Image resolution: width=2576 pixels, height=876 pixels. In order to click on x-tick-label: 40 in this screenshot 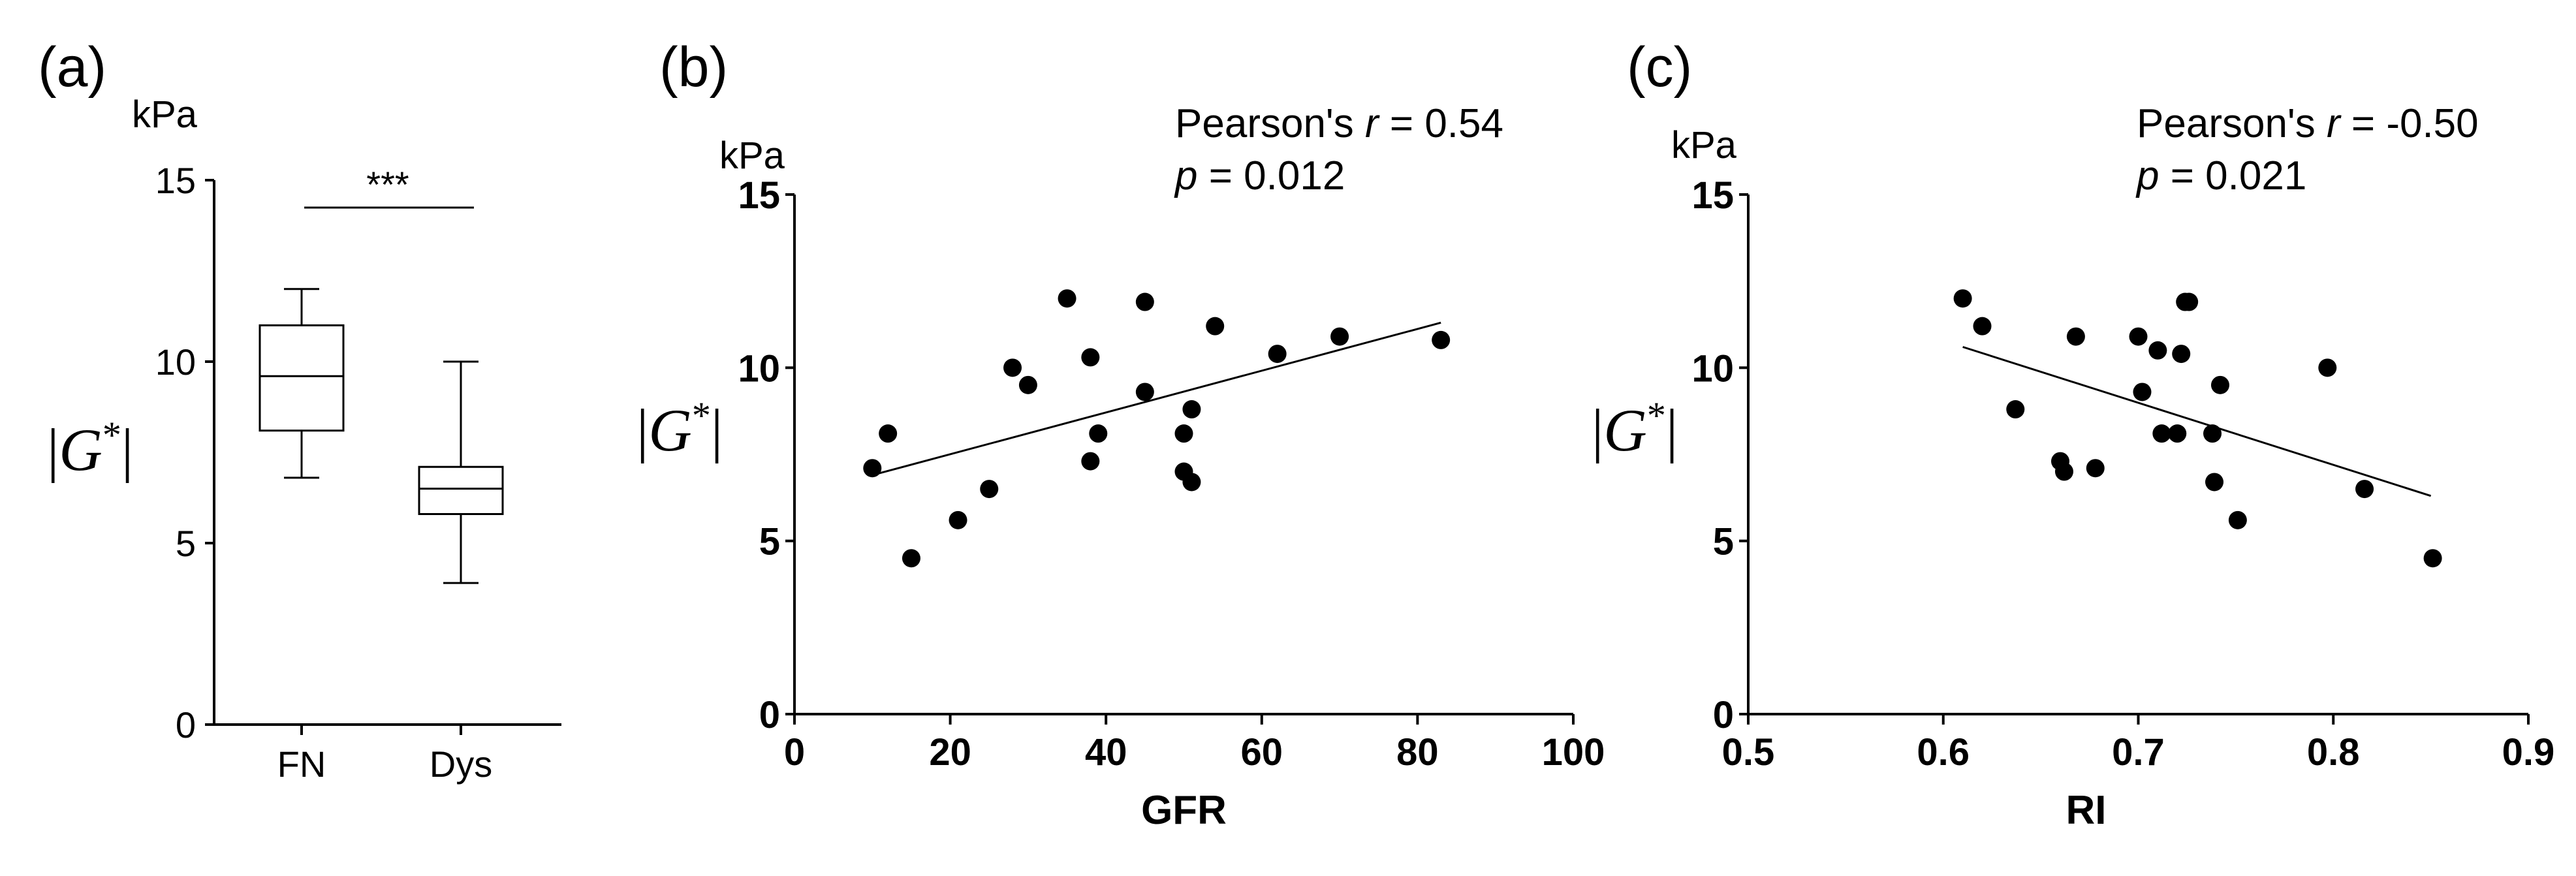, I will do `click(1106, 753)`.